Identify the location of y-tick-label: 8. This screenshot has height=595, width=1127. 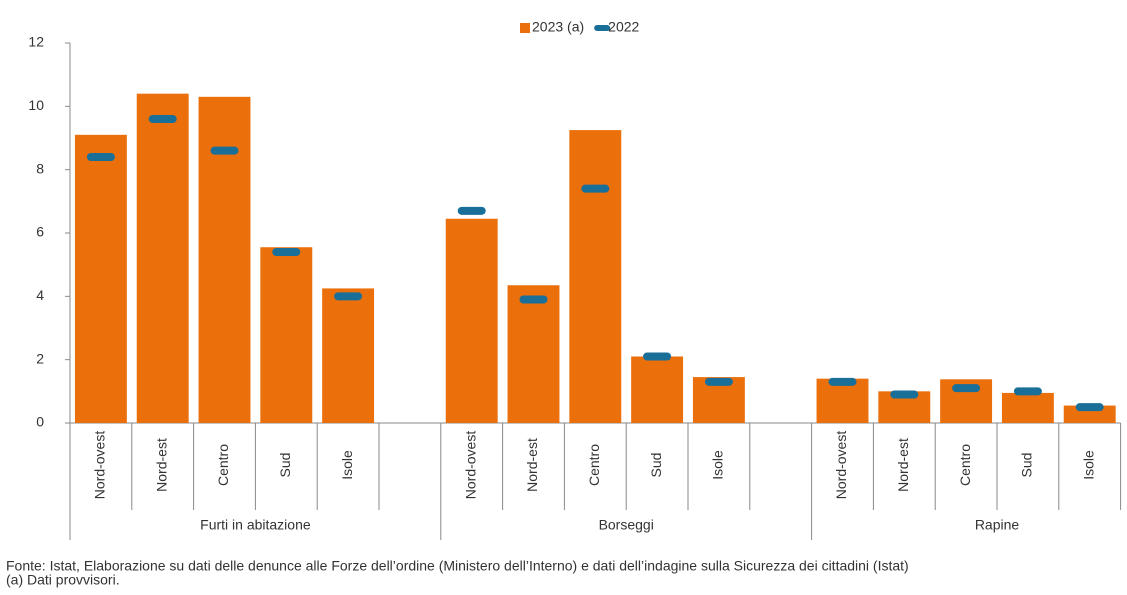
(40, 168).